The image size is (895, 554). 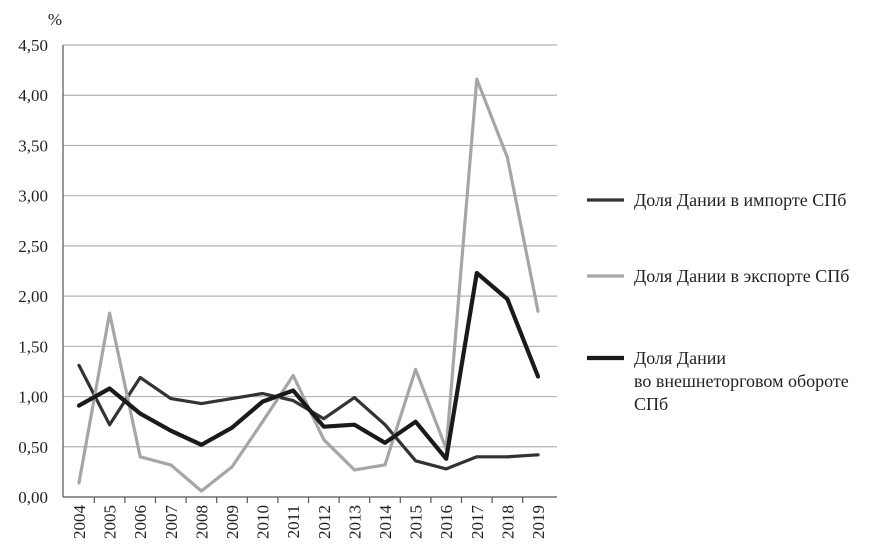 What do you see at coordinates (140, 522) in the screenshot?
I see `x-tick-label: 2006` at bounding box center [140, 522].